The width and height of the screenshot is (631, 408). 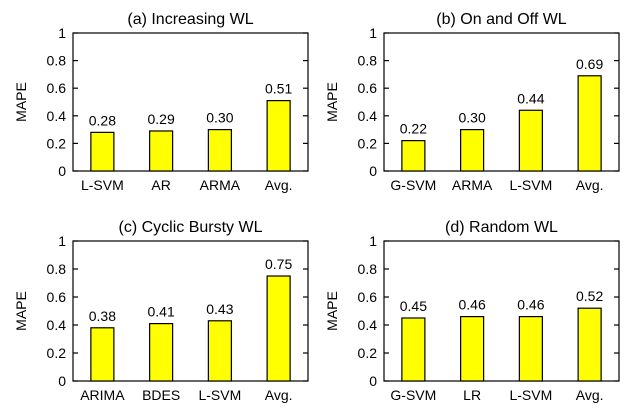 What do you see at coordinates (373, 381) in the screenshot?
I see `panel-4-ytick-label: 0` at bounding box center [373, 381].